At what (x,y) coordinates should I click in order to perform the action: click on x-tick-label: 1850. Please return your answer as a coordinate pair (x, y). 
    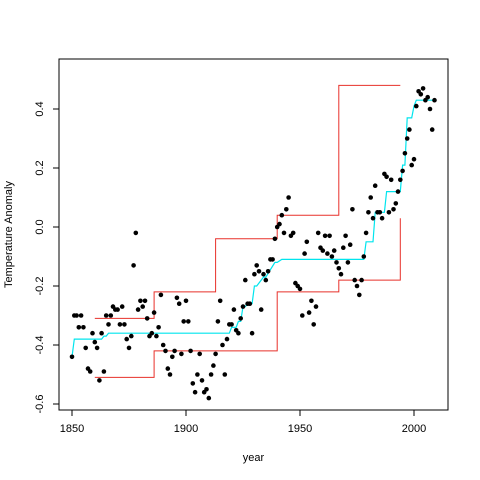
    Looking at the image, I should click on (72, 429).